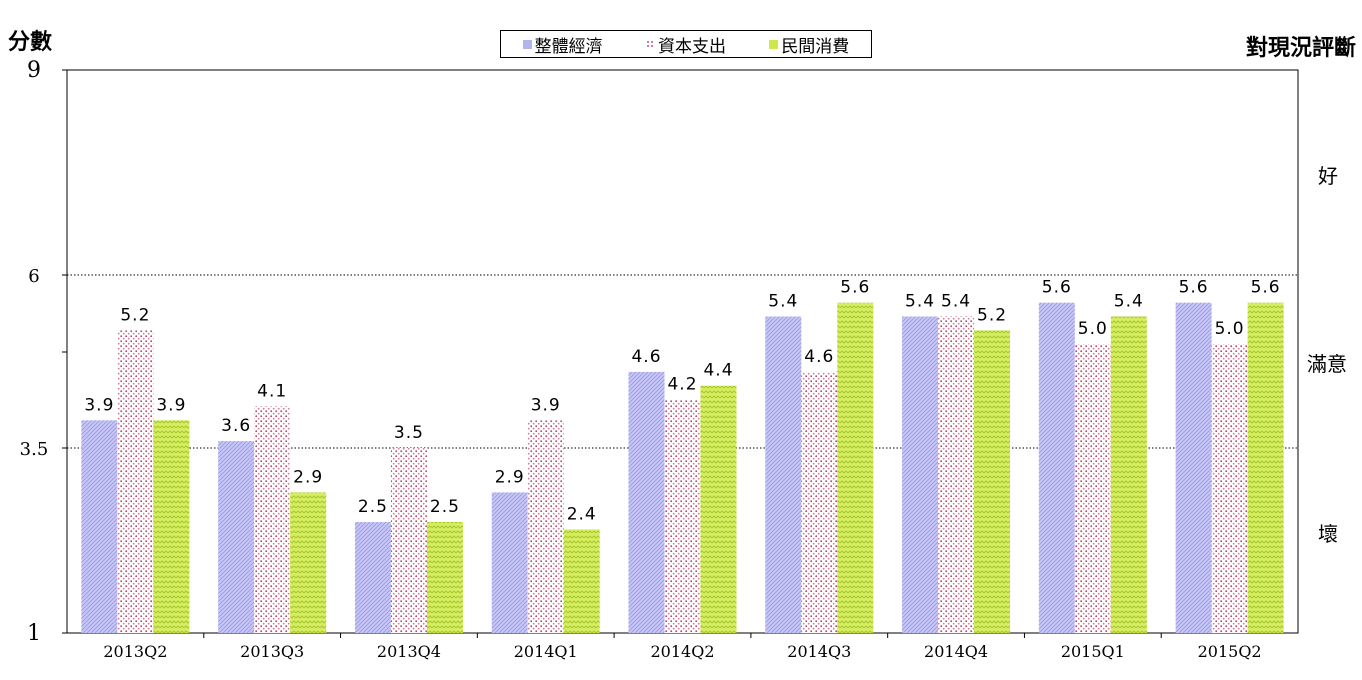  What do you see at coordinates (718, 371) in the screenshot?
I see `data-label: 4.4` at bounding box center [718, 371].